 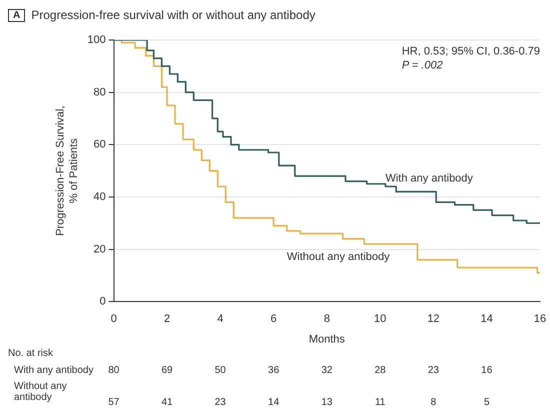 I want to click on text: 13, so click(x=327, y=402).